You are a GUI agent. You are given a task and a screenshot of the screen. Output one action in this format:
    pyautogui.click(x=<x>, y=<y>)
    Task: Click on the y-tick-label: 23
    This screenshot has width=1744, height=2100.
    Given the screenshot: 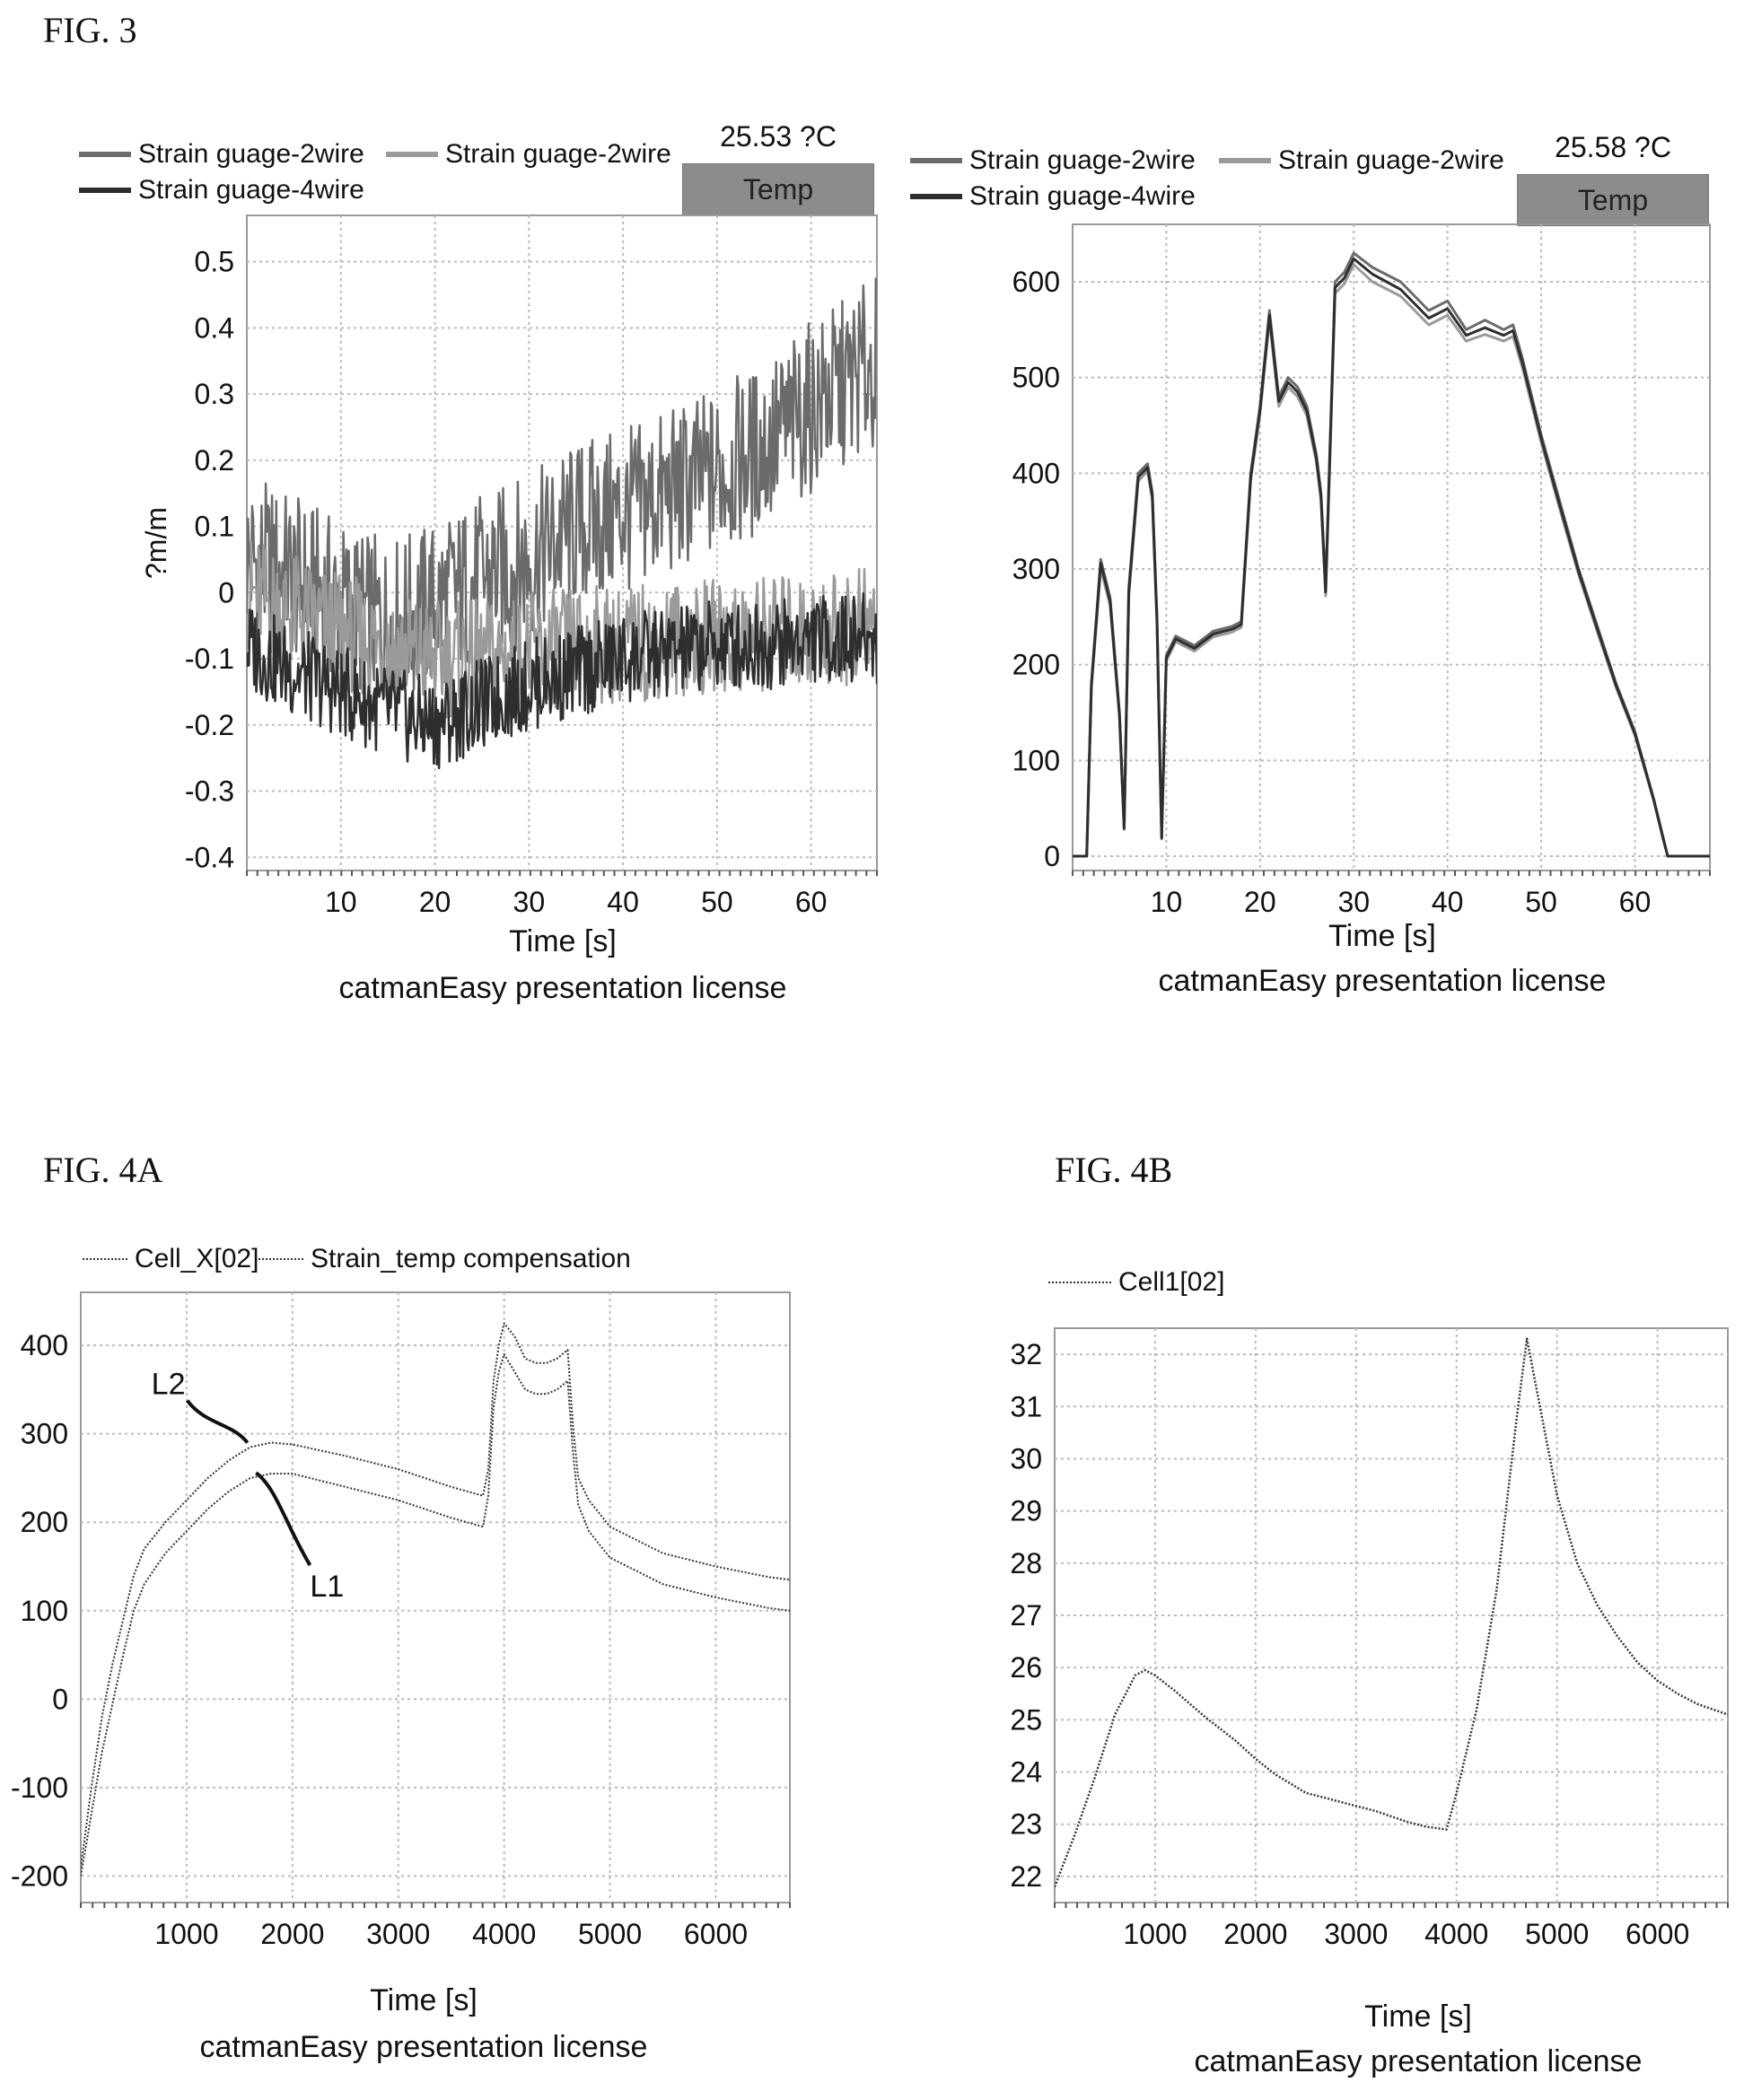 What is the action you would take?
    pyautogui.click(x=1026, y=1824)
    